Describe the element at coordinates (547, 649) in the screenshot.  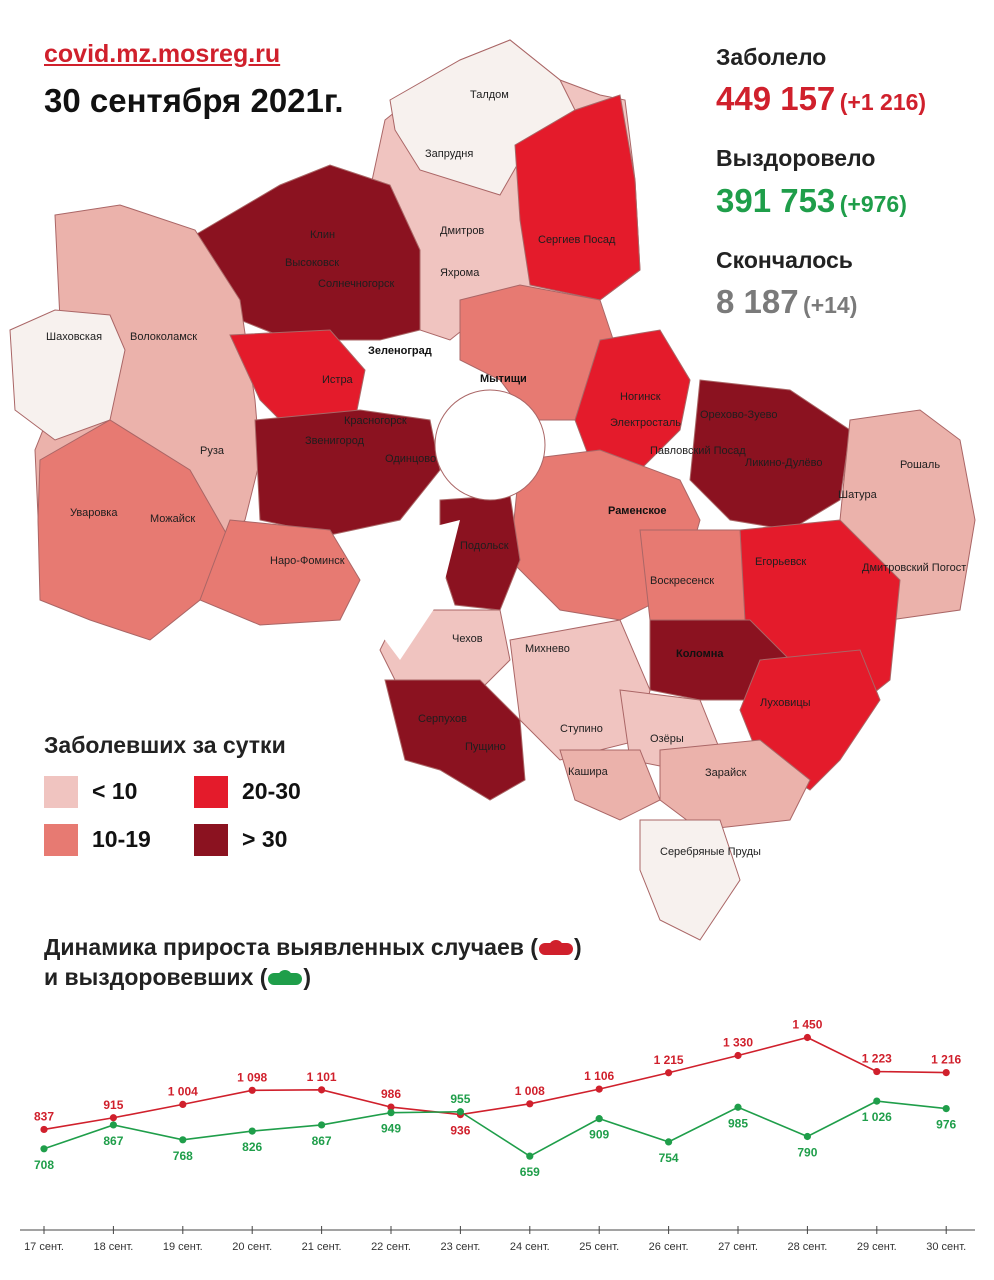
I see `map-label: Михнево` at that location.